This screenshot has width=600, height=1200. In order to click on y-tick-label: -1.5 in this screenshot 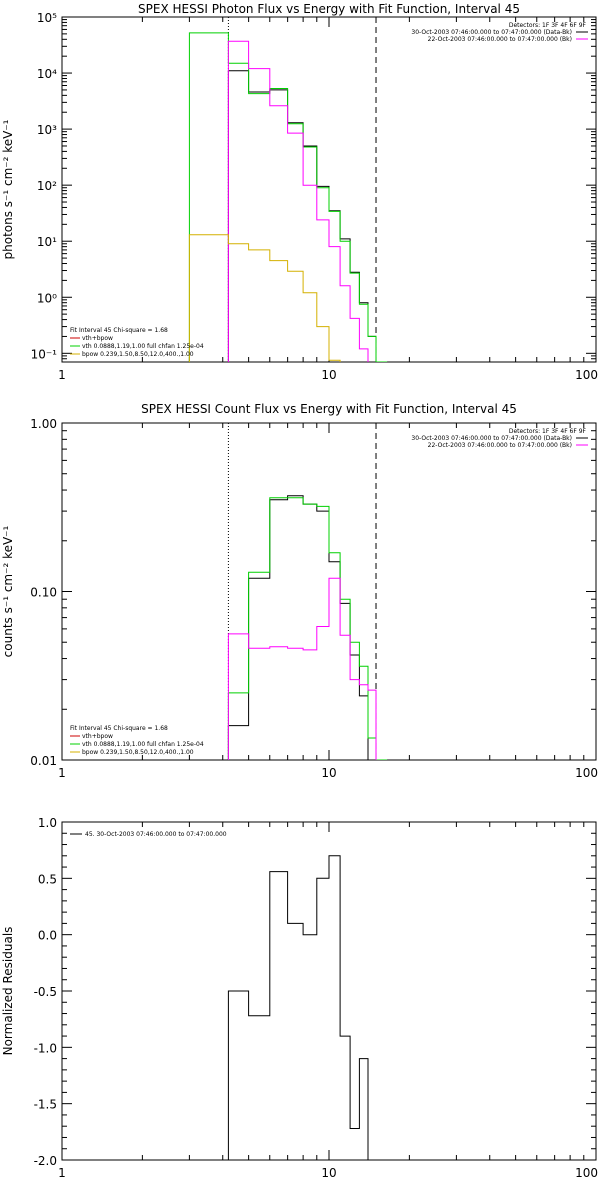, I will do `click(45, 1105)`.